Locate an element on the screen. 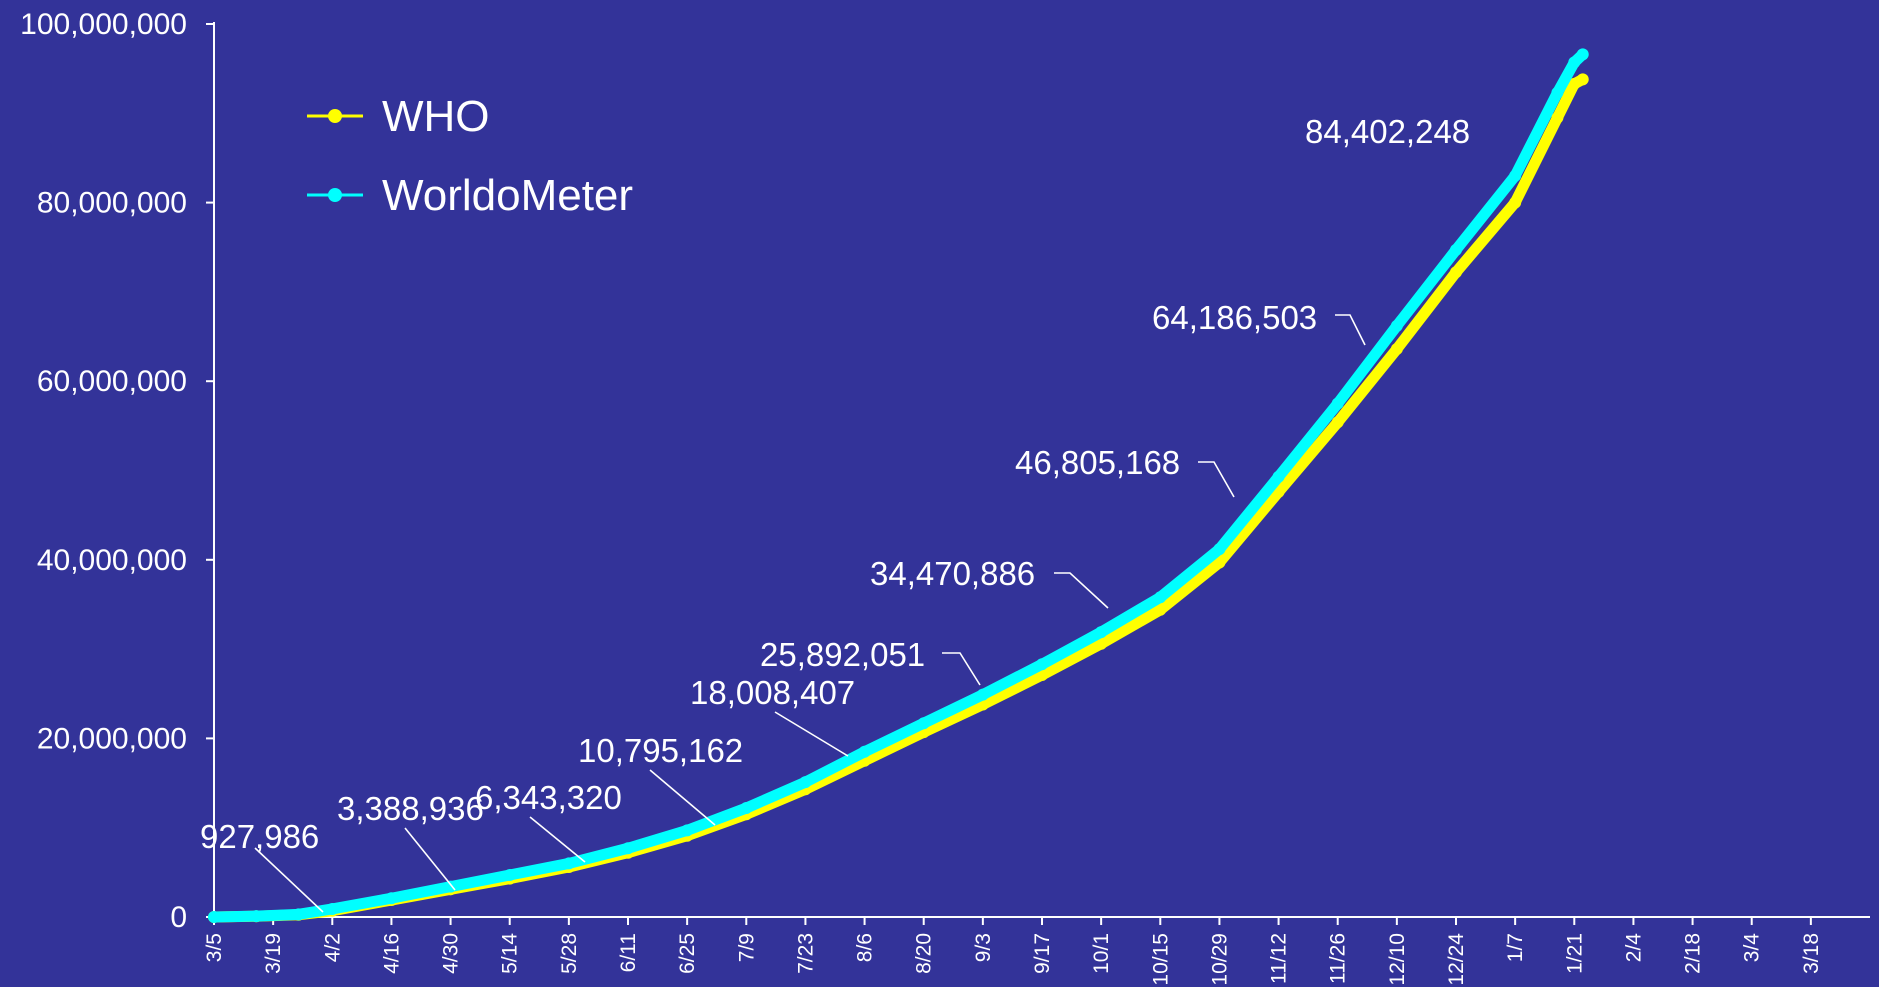  x-tick-label: 8/6 is located at coordinates (865, 947).